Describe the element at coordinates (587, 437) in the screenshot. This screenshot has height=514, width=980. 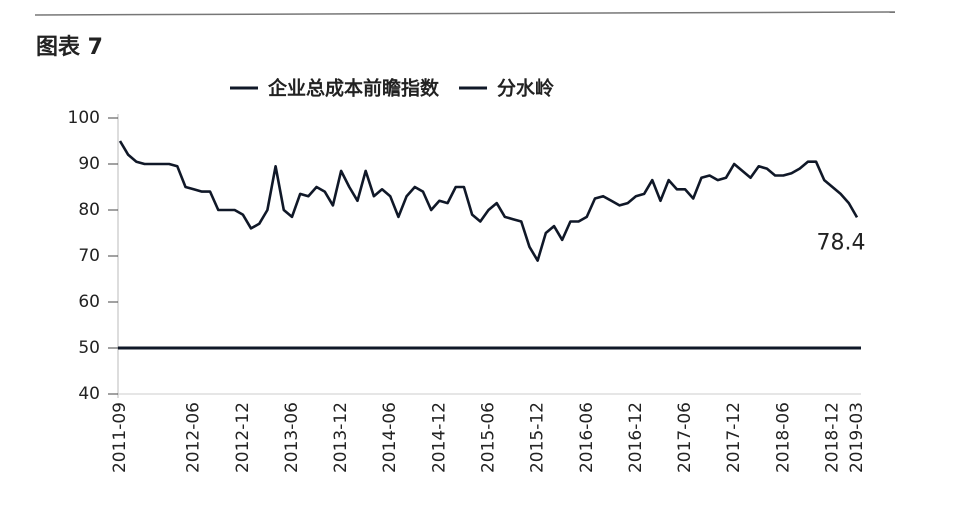
I see `x-tick-label: 2016-06` at that location.